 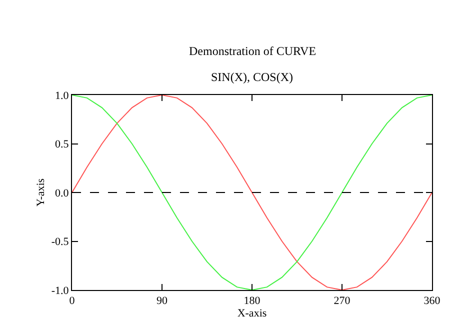 I want to click on y-tick-label: 1.0, so click(x=62, y=96).